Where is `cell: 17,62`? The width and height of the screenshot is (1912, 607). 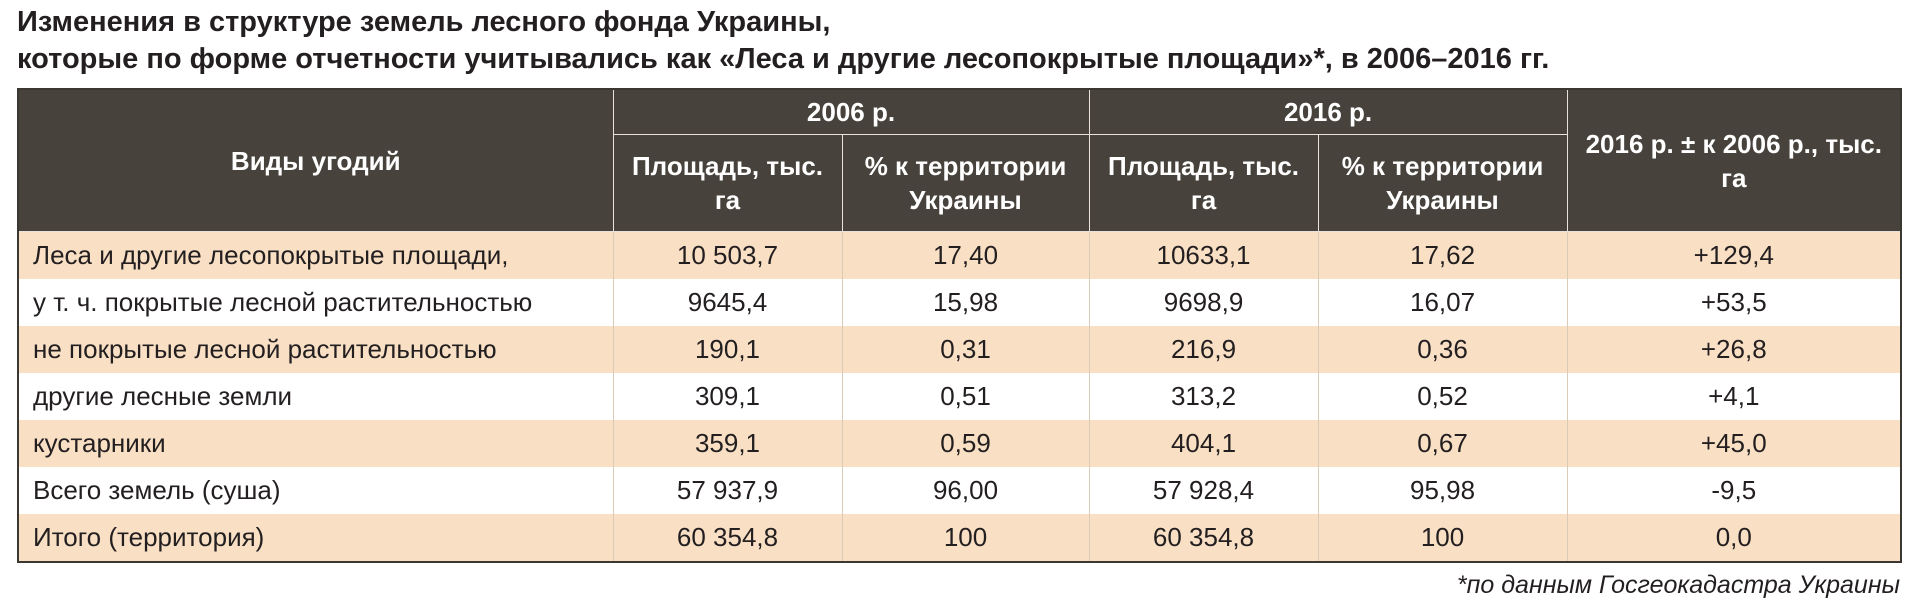
cell: 17,62 is located at coordinates (1442, 255).